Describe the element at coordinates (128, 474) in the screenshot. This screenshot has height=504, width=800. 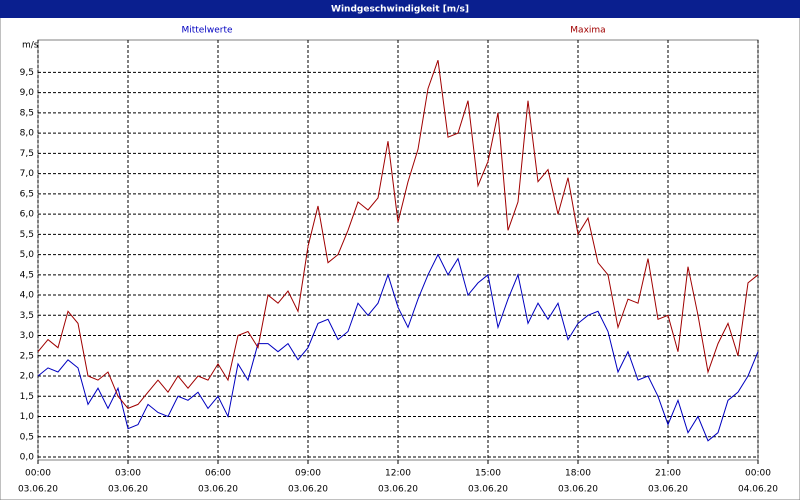
I see `x-tick-label: 03:00` at that location.